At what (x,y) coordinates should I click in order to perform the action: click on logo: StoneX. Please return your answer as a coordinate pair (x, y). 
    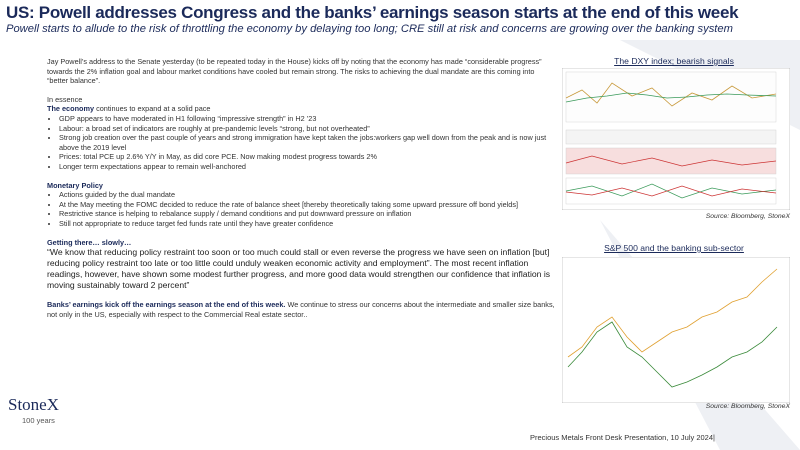
    Looking at the image, I should click on (33, 404).